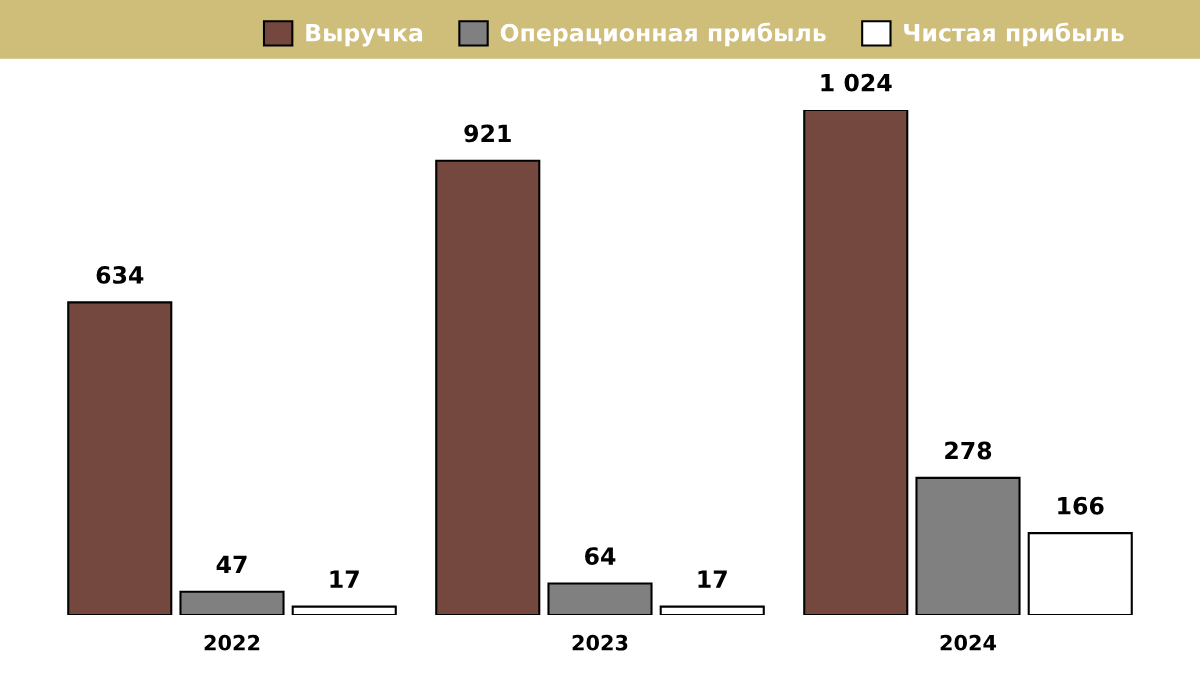  What do you see at coordinates (231, 564) in the screenshot?
I see `data-label: 47` at bounding box center [231, 564].